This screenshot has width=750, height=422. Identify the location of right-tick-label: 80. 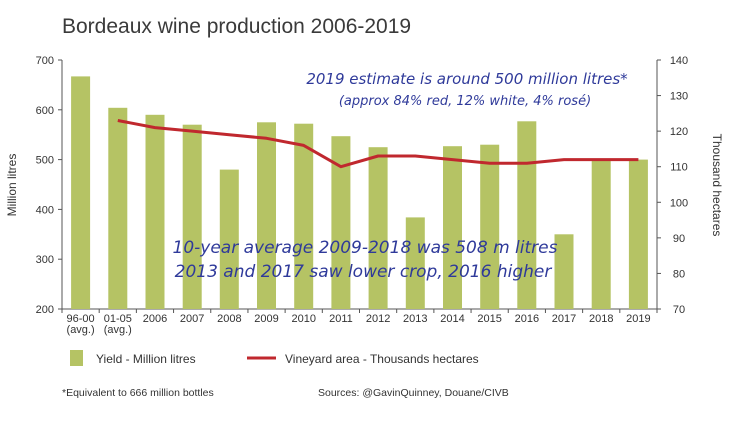
(679, 274).